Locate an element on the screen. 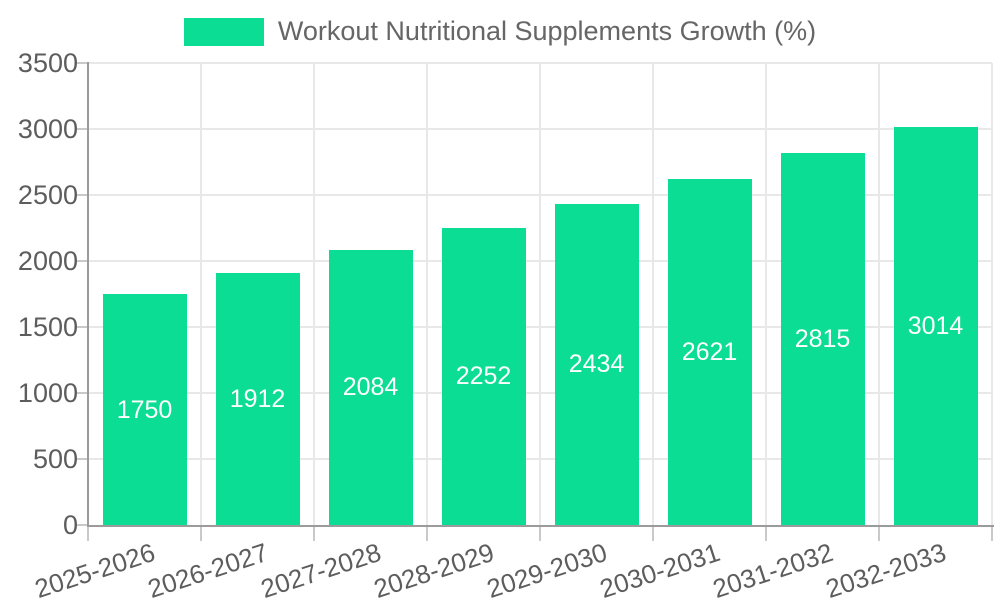 This screenshot has height=600, width=1000. x-tick-label: 2026-2027 is located at coordinates (208, 568).